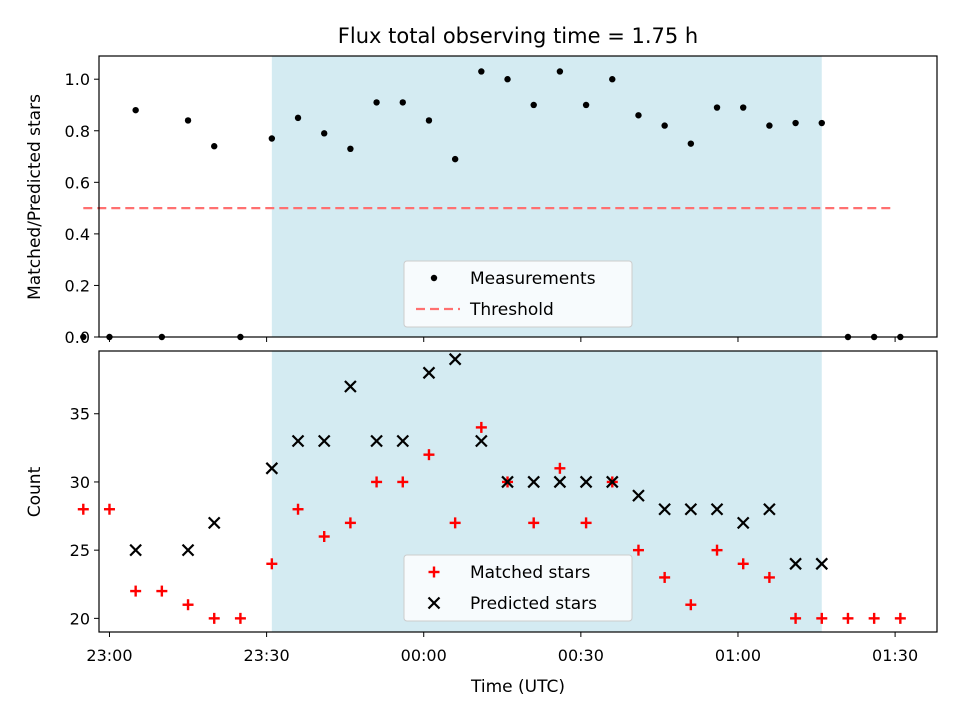 This screenshot has width=960, height=724. Describe the element at coordinates (80, 414) in the screenshot. I see `y-tick-label: 35` at that location.